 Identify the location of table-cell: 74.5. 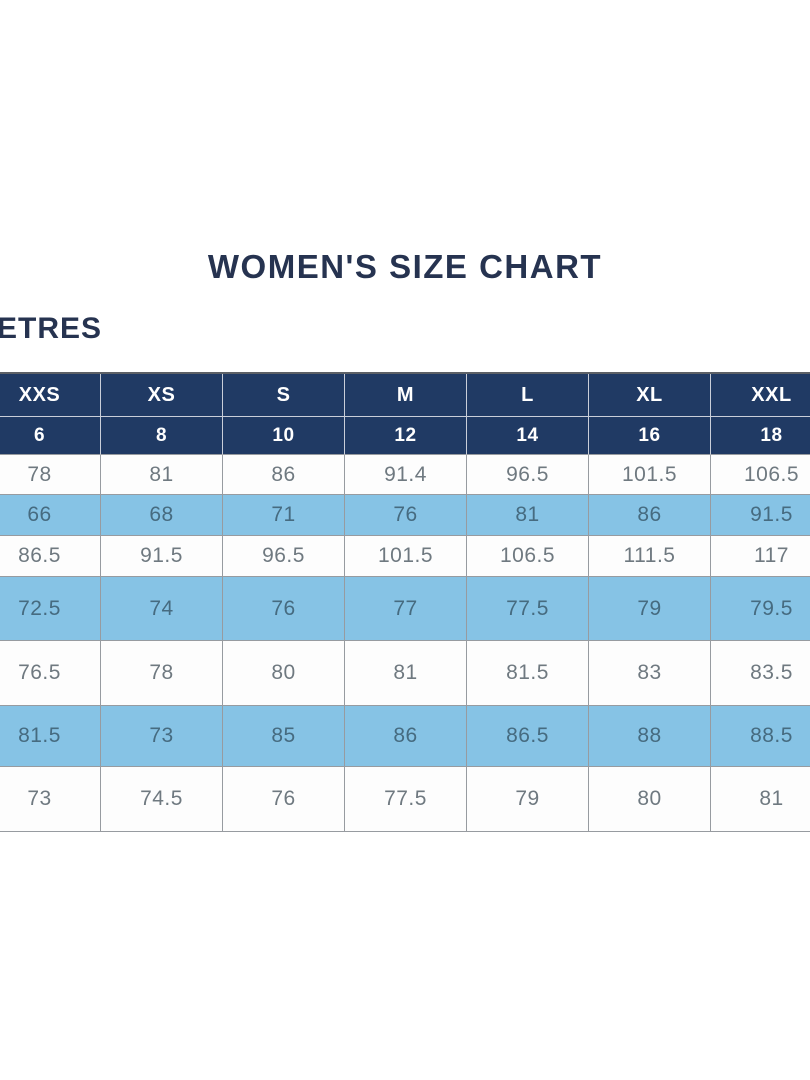
(162, 799).